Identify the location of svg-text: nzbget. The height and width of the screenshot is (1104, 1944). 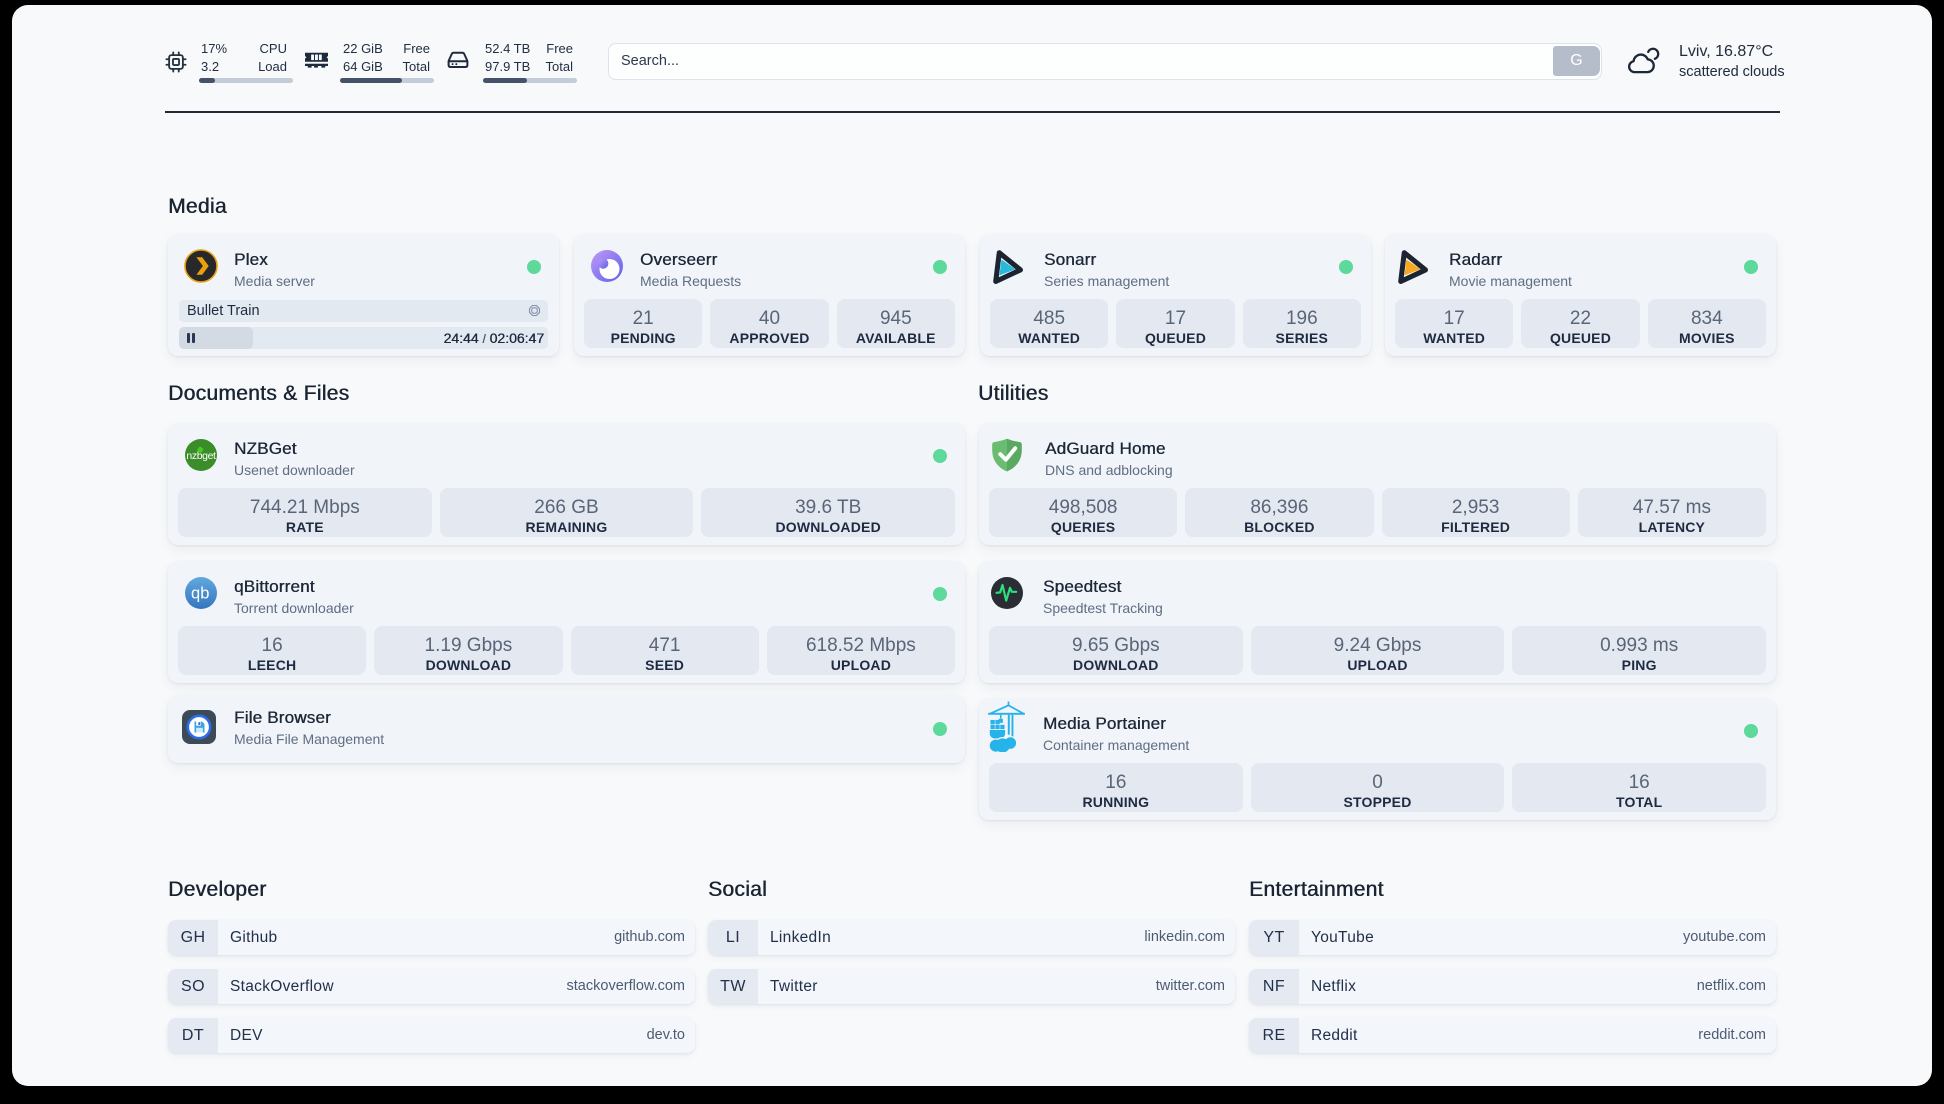
(201, 456).